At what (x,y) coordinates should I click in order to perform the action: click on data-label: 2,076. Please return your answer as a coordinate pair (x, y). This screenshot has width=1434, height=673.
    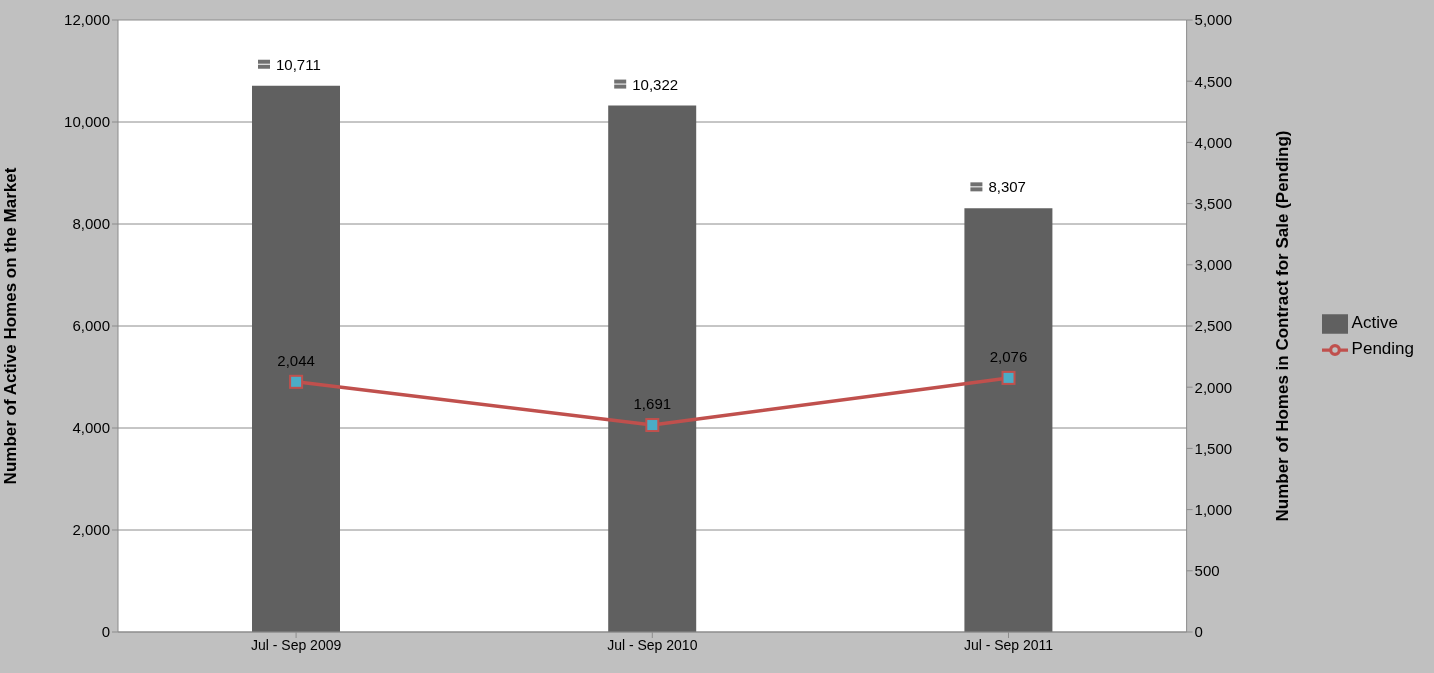
    Looking at the image, I should click on (1008, 356).